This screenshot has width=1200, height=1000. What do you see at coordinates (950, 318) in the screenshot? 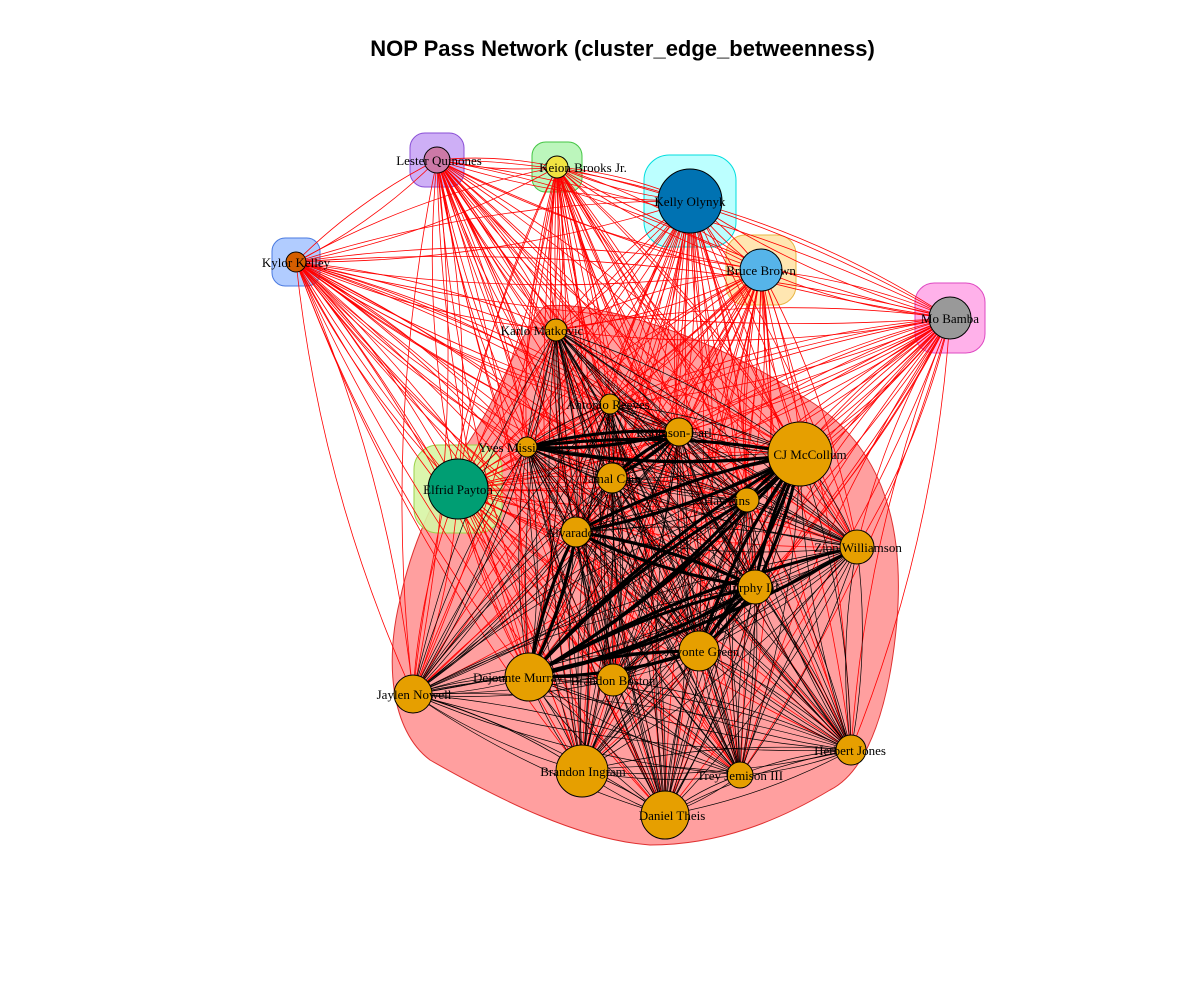
I see `player-label-mo: Mo Bamba` at bounding box center [950, 318].